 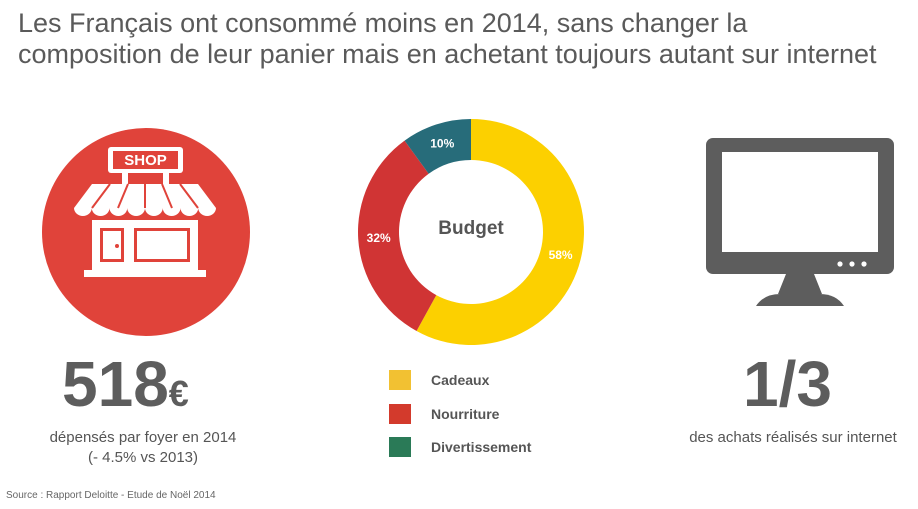 I want to click on monitor-icon, so click(x=801, y=228).